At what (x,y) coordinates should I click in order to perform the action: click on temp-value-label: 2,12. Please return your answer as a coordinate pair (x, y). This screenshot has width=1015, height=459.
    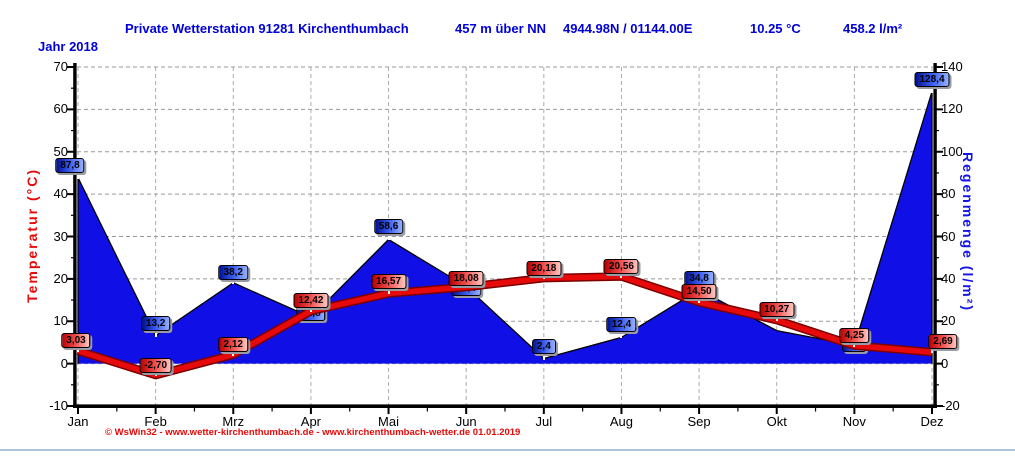
    Looking at the image, I should click on (233, 344).